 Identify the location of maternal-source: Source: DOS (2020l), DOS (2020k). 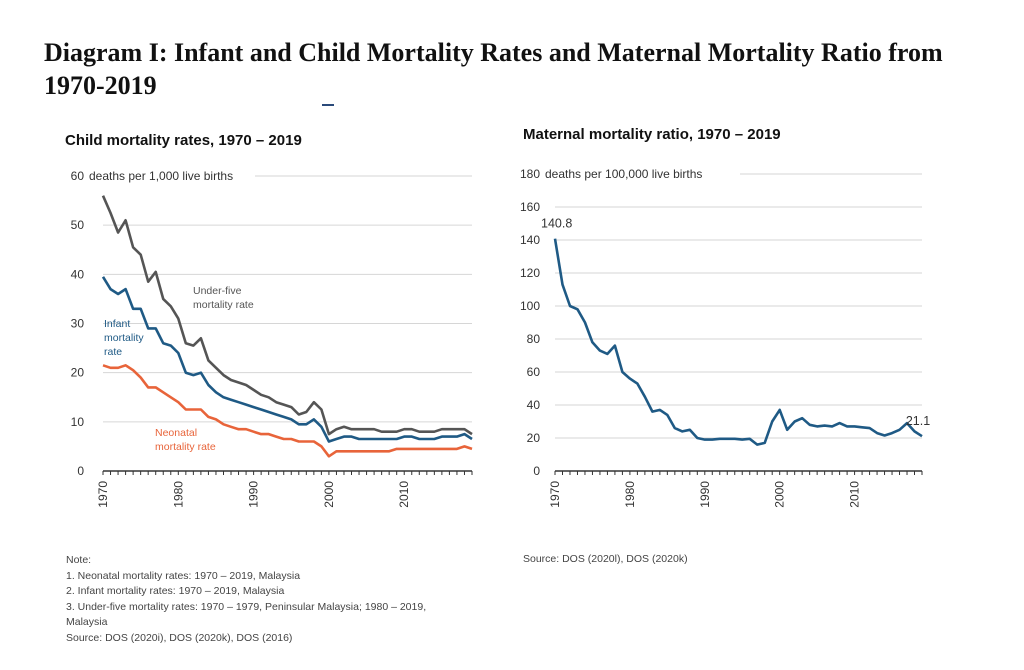
(605, 559).